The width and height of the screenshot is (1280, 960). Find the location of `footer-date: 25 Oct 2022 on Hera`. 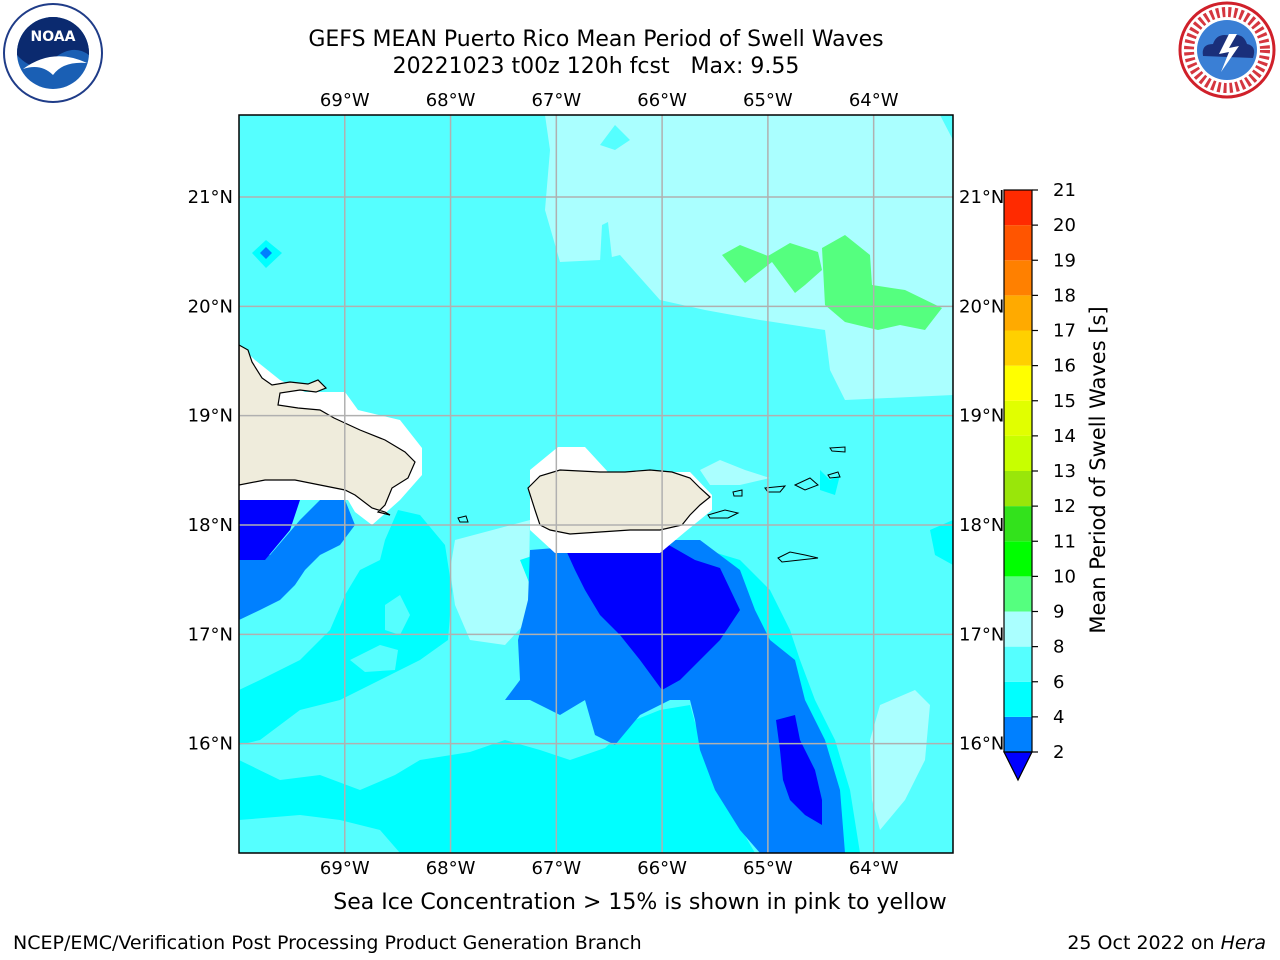

footer-date: 25 Oct 2022 on Hera is located at coordinates (1166, 943).